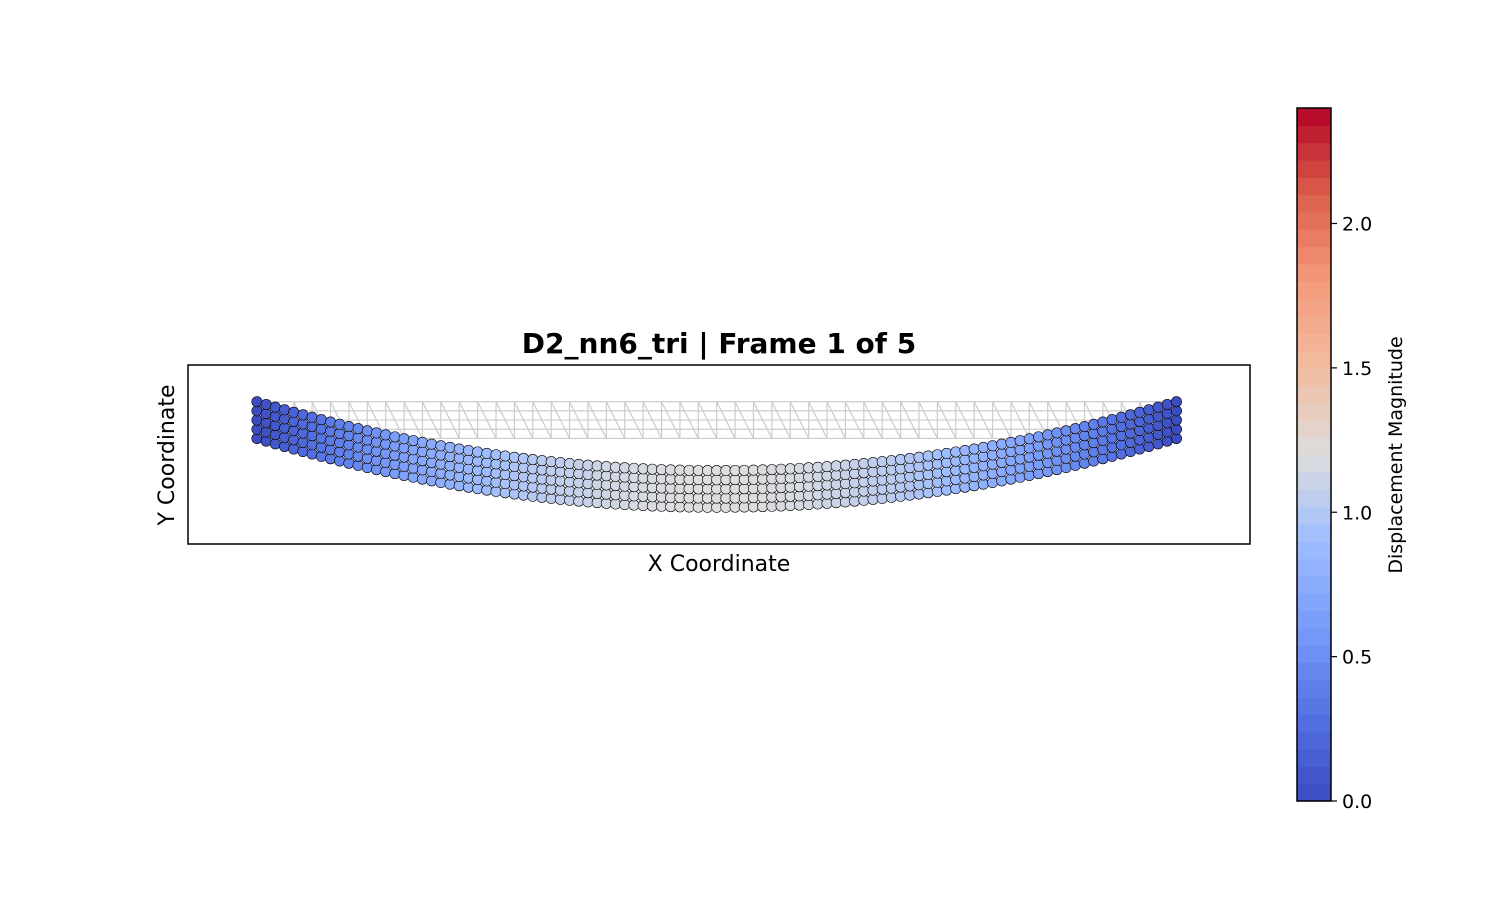 This screenshot has width=1500, height=900. Describe the element at coordinates (716, 454) in the screenshot. I see `plot-area` at that location.